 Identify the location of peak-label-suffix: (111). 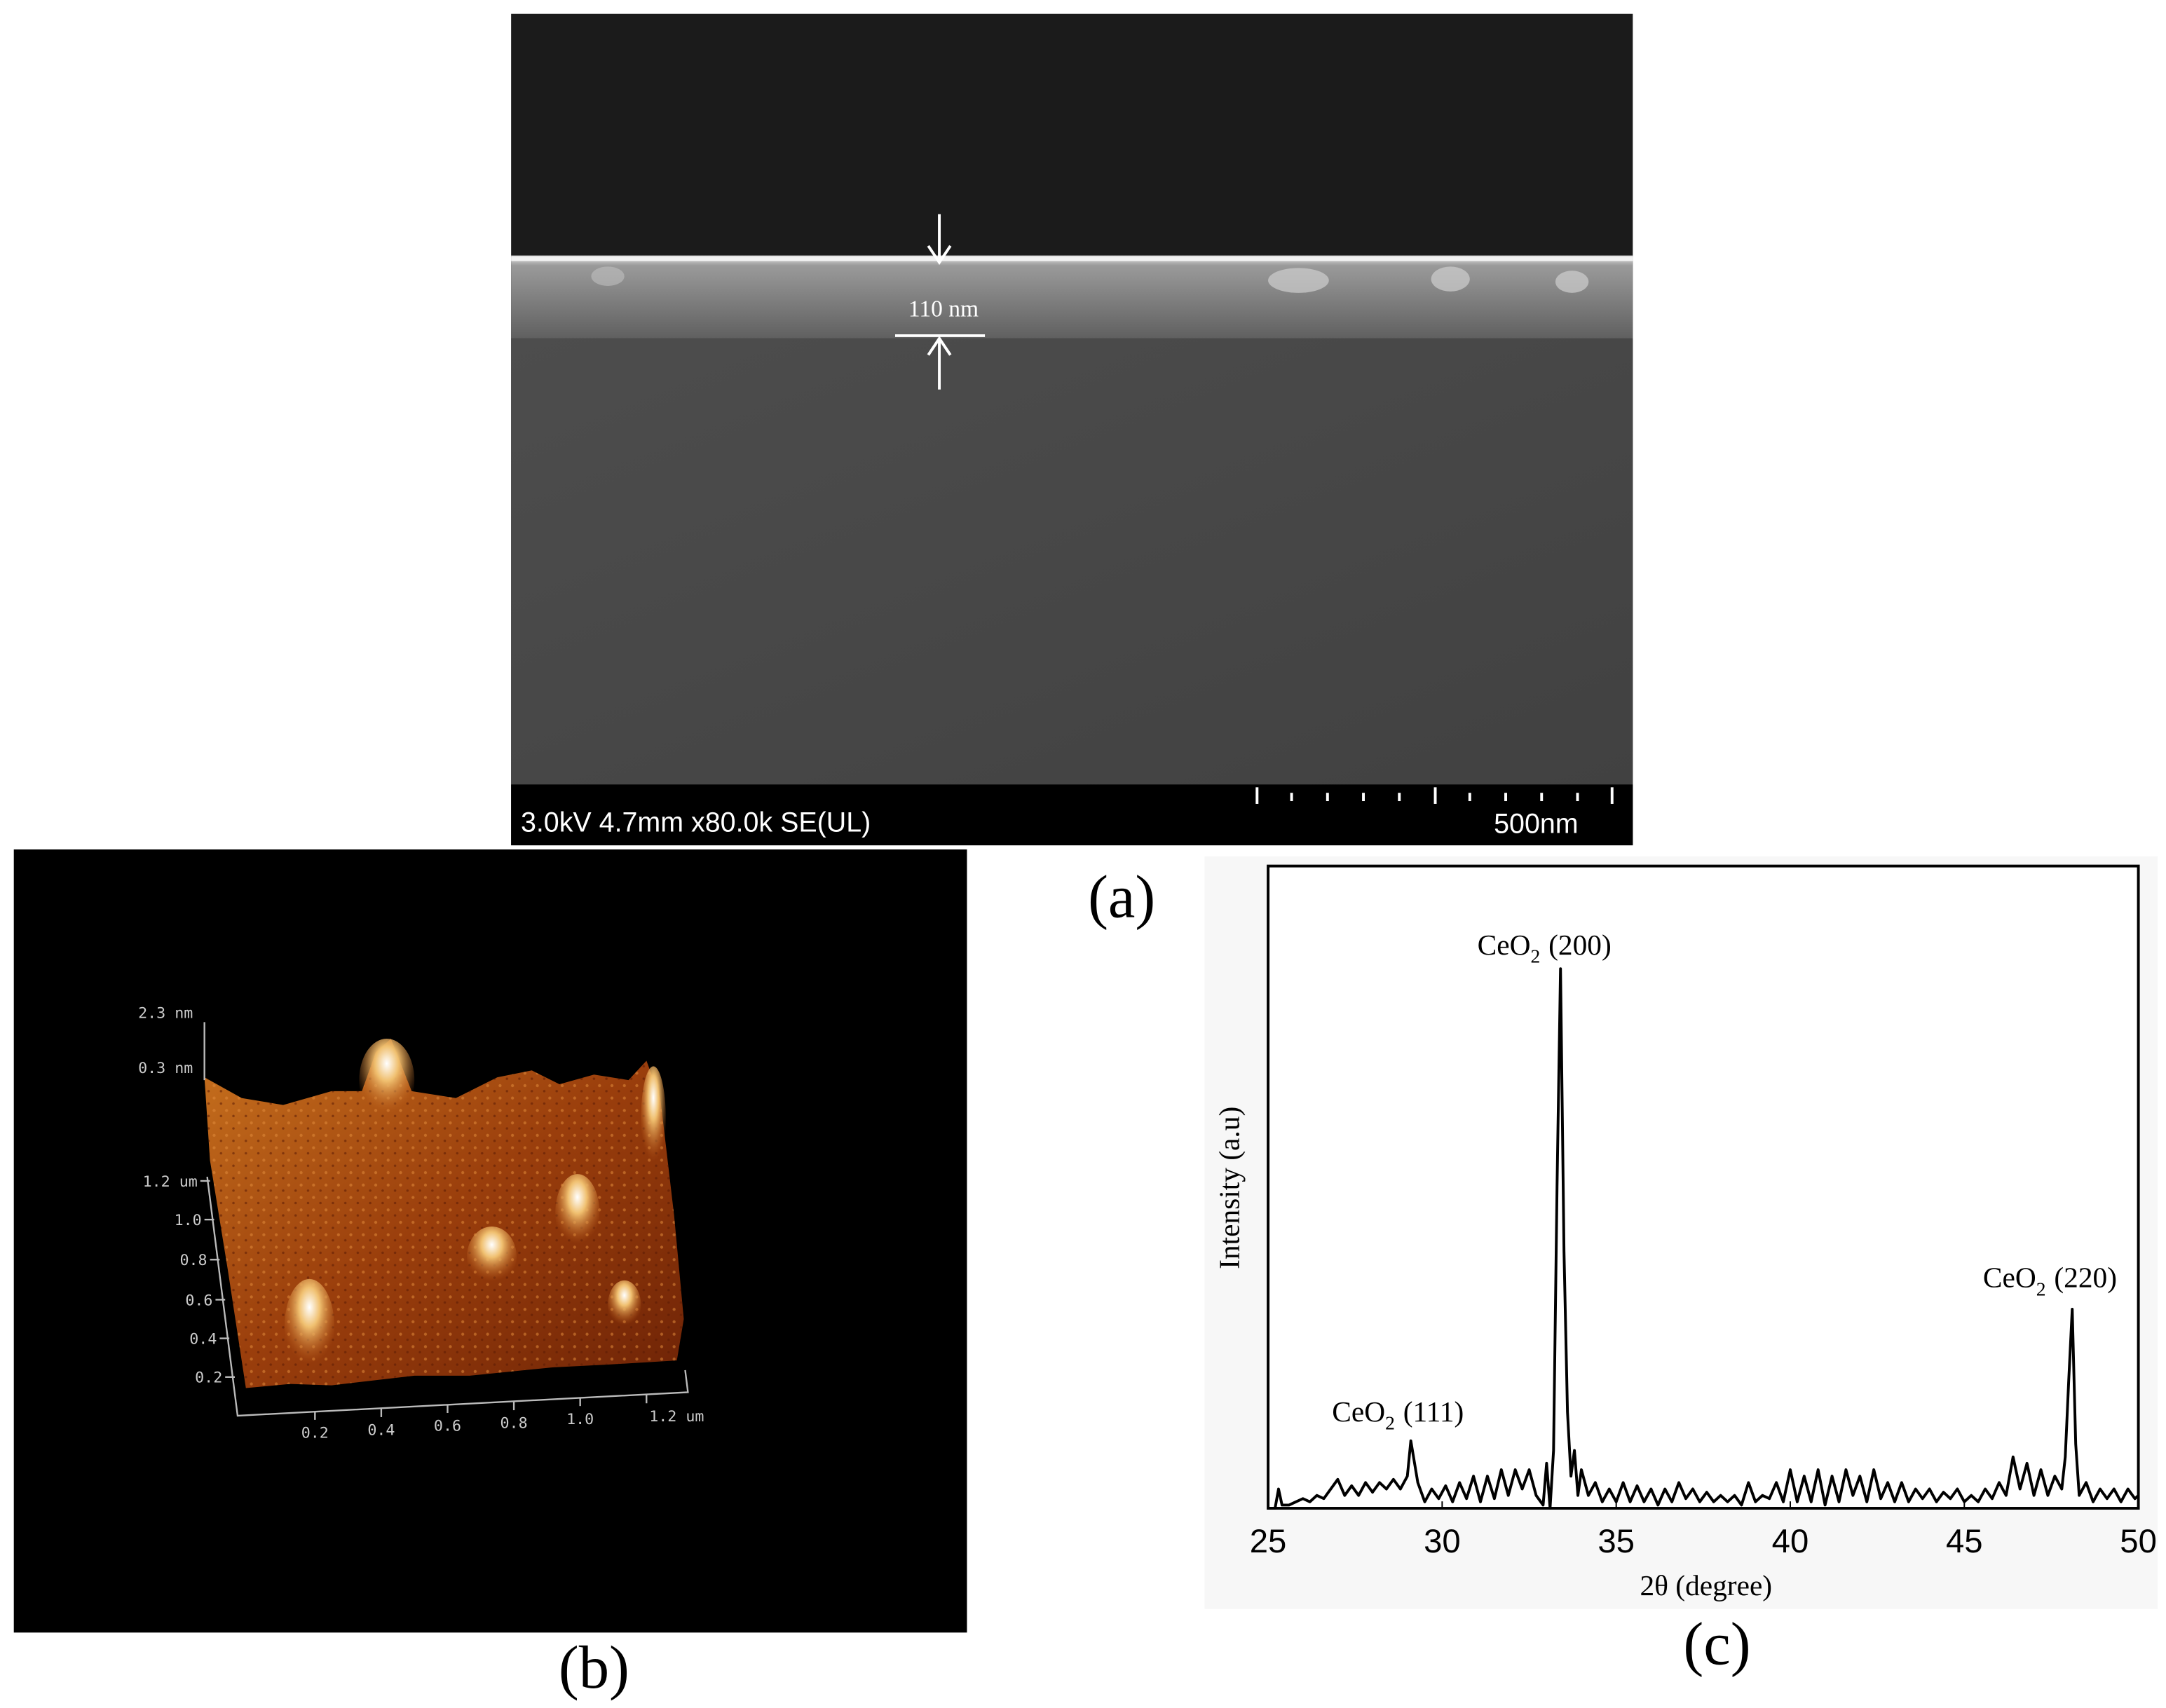
(1433, 1411).